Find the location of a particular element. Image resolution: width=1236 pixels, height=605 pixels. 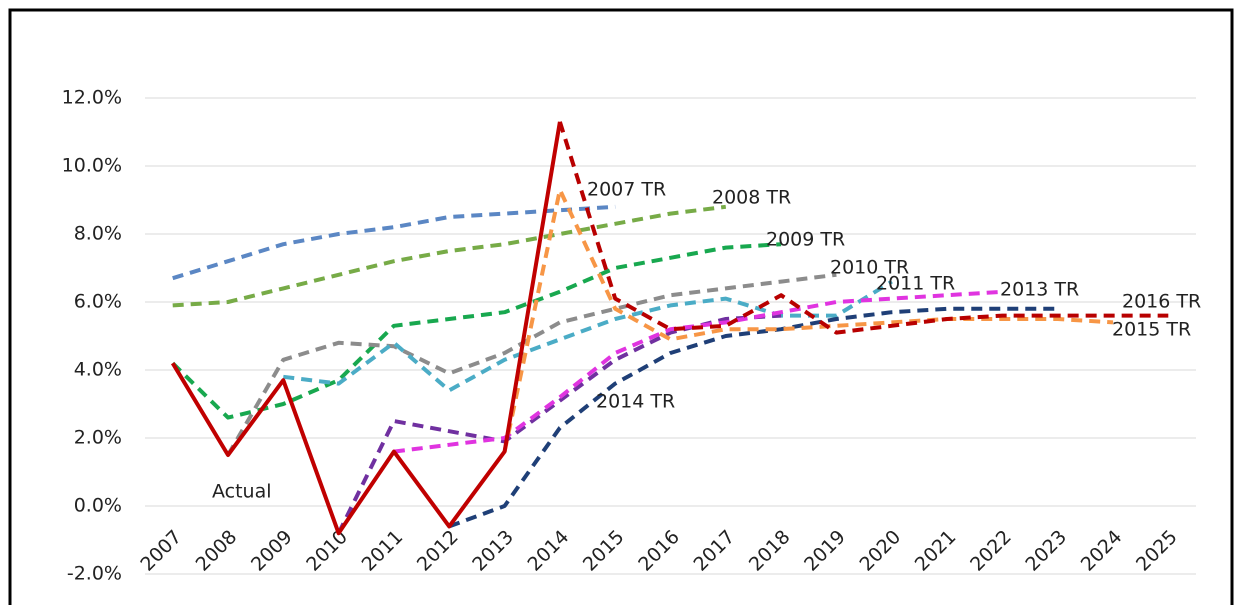

x-tick-label: 2021 is located at coordinates (936, 551).